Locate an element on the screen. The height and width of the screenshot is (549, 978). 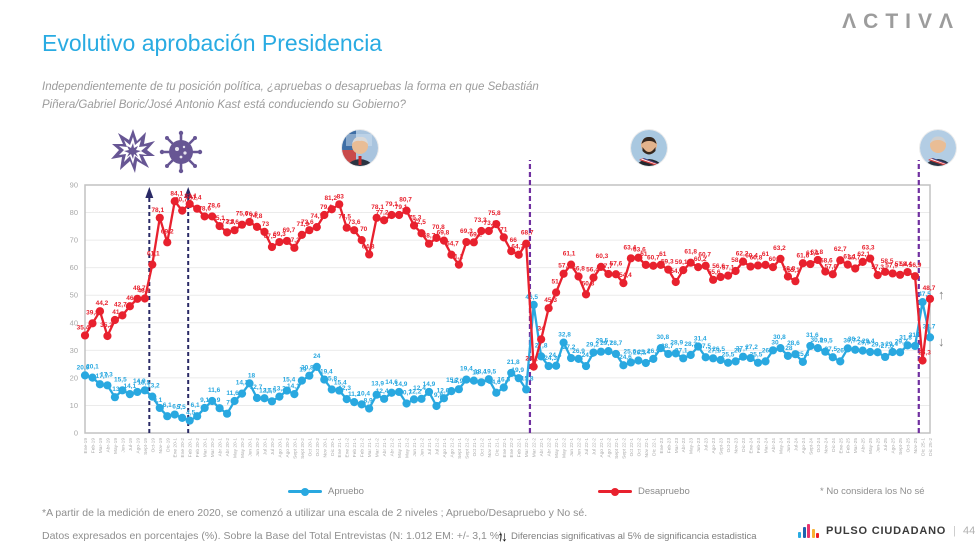
svg-text: 31,6 is located at coordinates (812, 335).